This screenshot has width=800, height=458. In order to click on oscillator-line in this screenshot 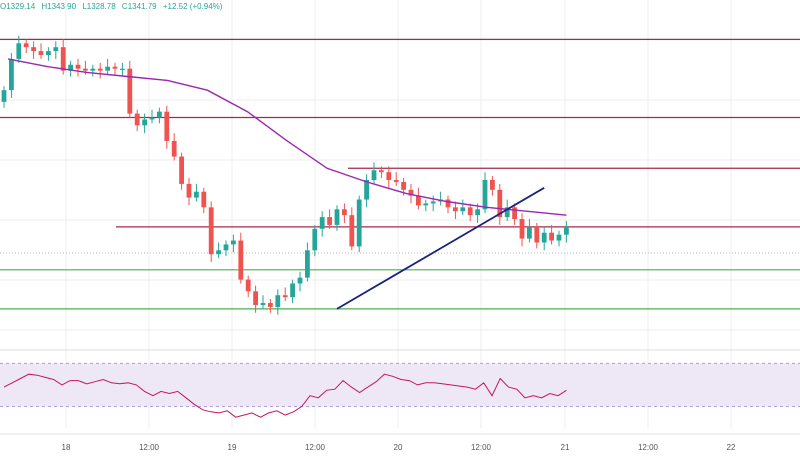, I will do `click(285, 395)`.